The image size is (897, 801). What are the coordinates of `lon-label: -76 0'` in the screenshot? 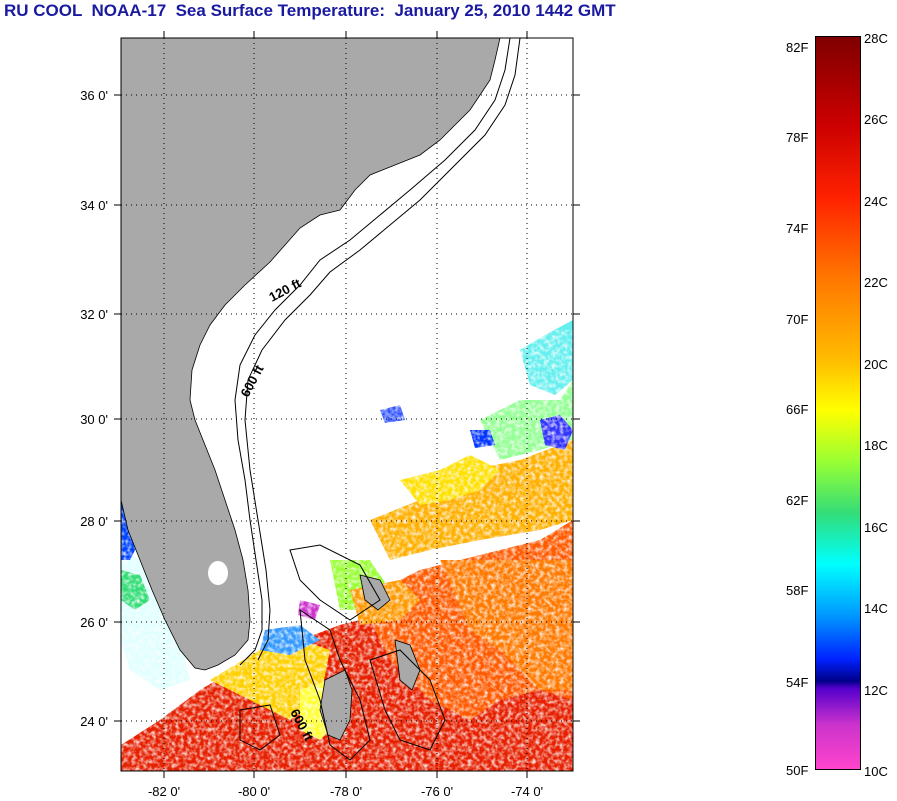 It's located at (437, 791).